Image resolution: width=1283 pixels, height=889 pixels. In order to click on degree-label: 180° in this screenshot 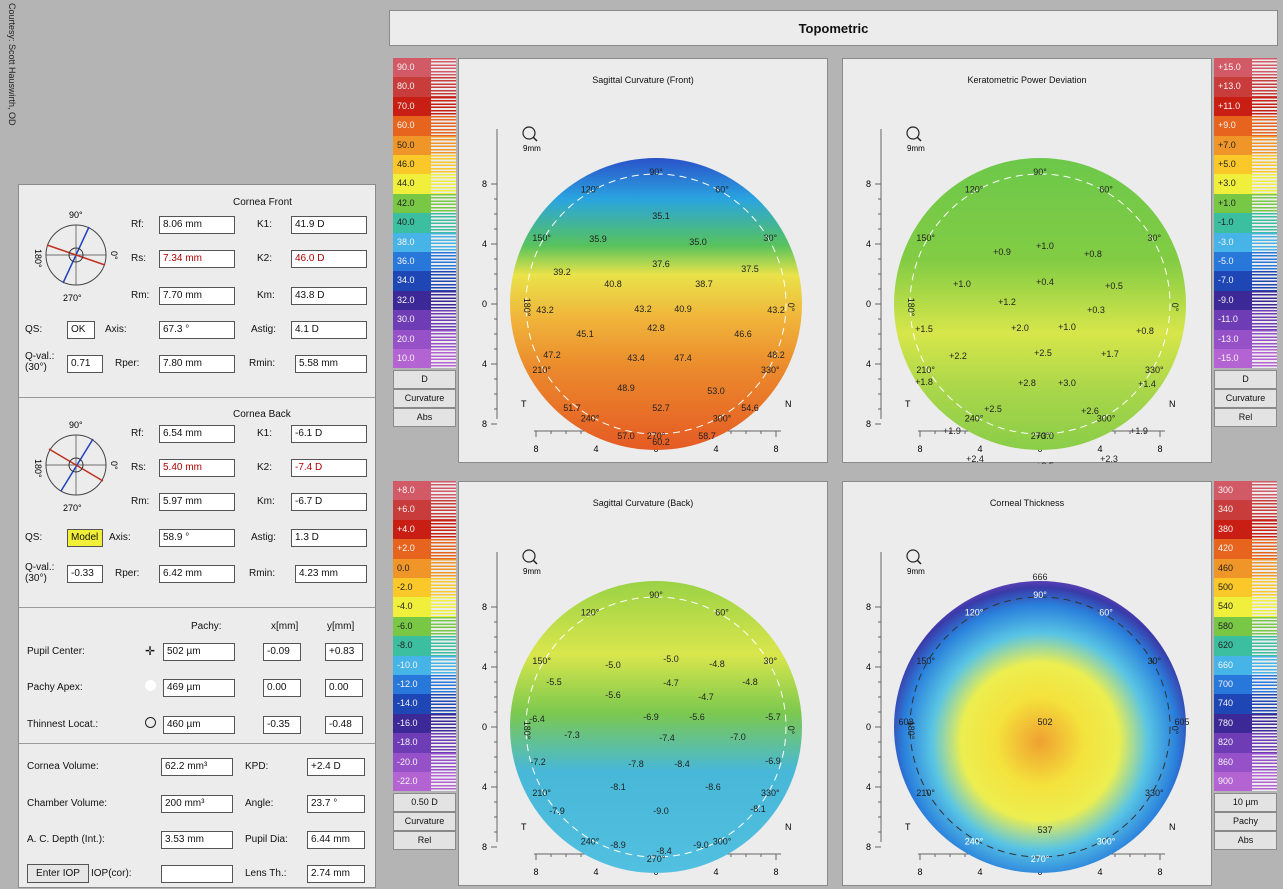, I will do `click(911, 730)`.